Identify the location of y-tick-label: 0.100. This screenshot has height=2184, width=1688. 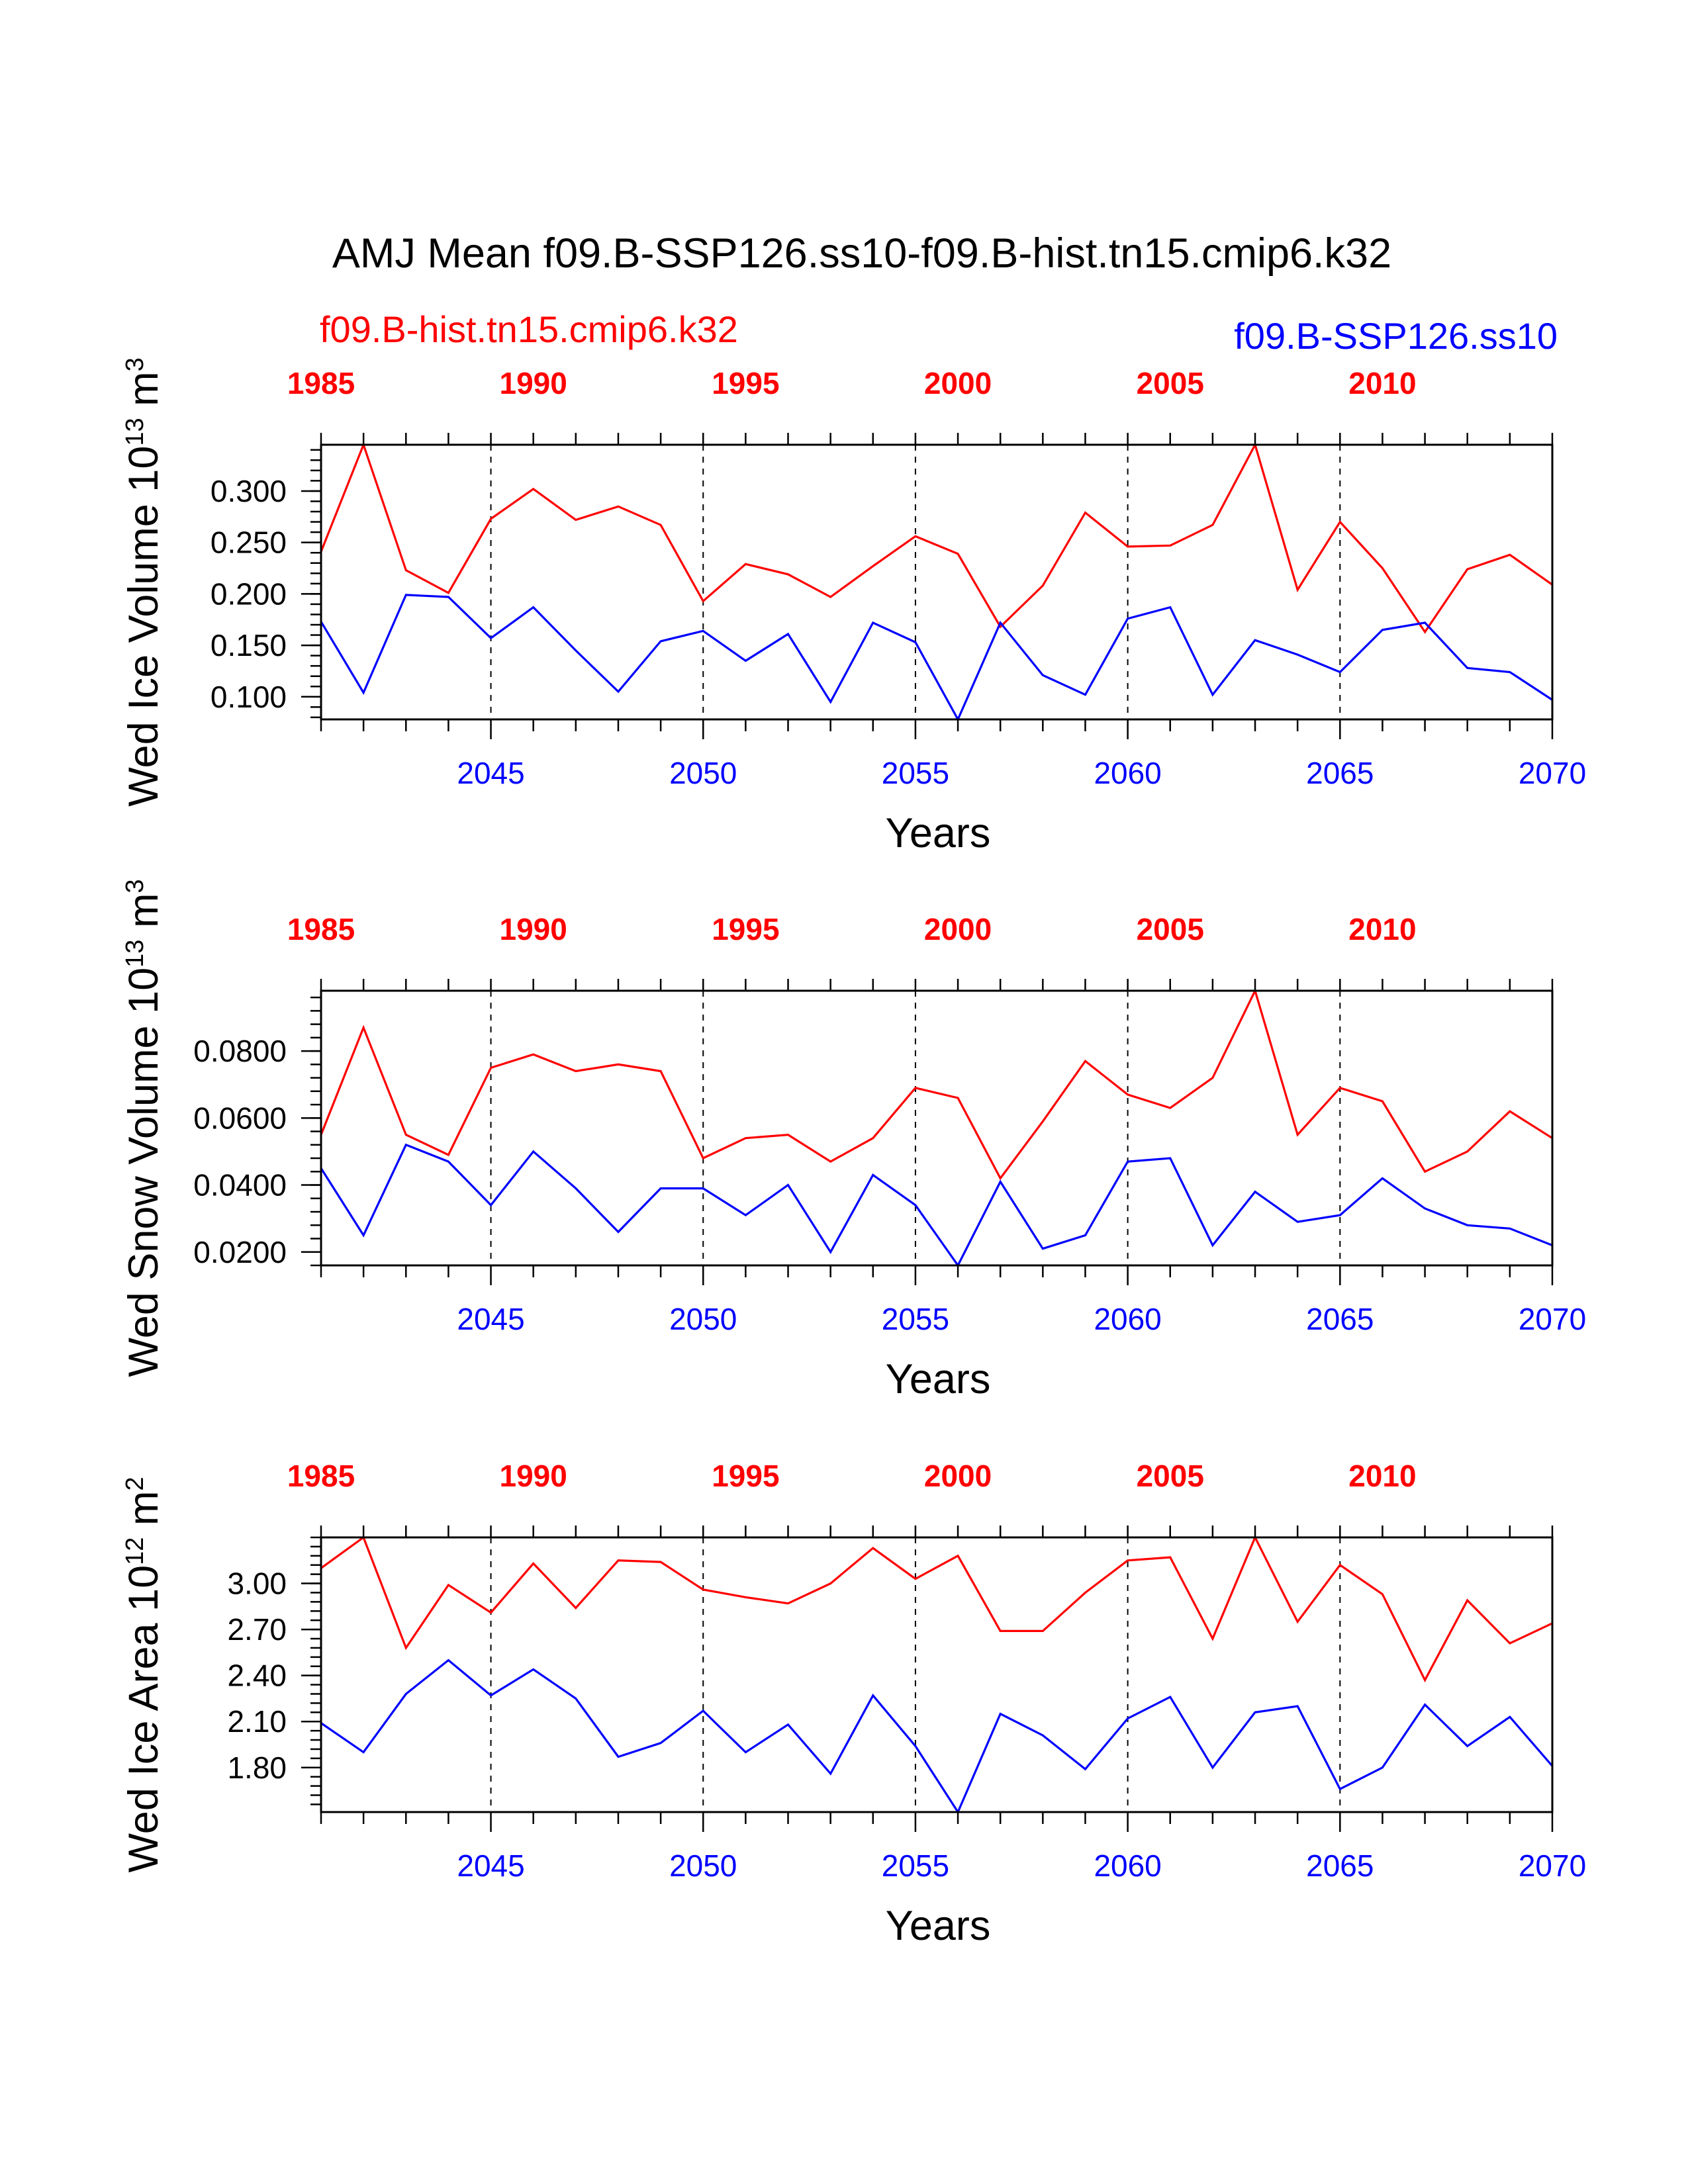
(249, 697).